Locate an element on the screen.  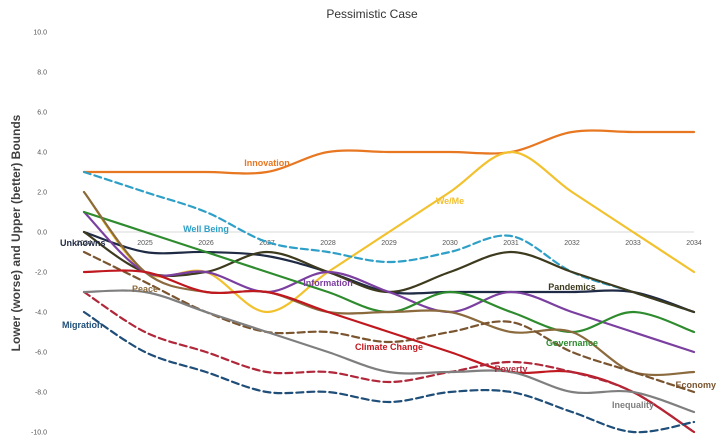
series-label-we-me: We/Me is located at coordinates (450, 201).